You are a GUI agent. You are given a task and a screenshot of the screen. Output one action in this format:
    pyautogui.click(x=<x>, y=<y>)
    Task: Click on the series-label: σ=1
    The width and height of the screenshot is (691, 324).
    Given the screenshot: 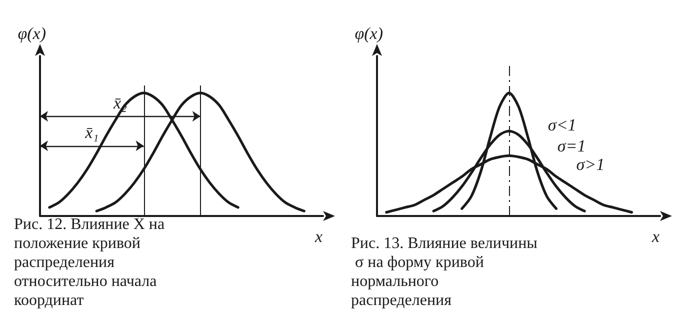 What is the action you would take?
    pyautogui.click(x=571, y=146)
    